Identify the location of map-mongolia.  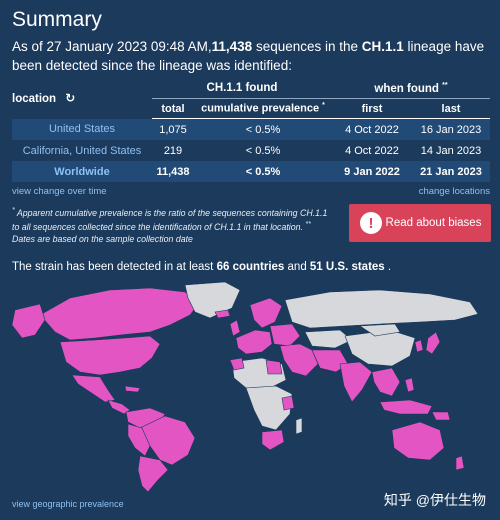
(380, 330).